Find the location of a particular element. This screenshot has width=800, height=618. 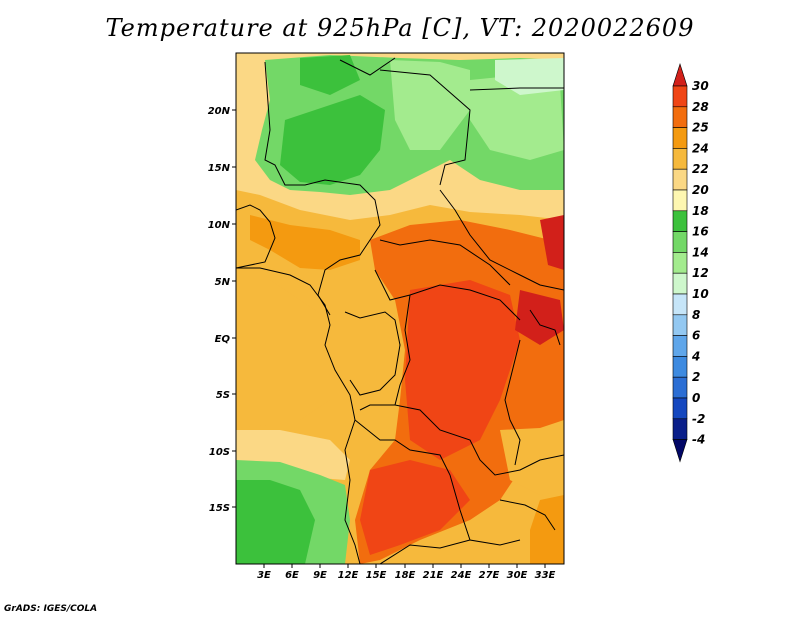

colorbar-label: 18 is located at coordinates (700, 211).